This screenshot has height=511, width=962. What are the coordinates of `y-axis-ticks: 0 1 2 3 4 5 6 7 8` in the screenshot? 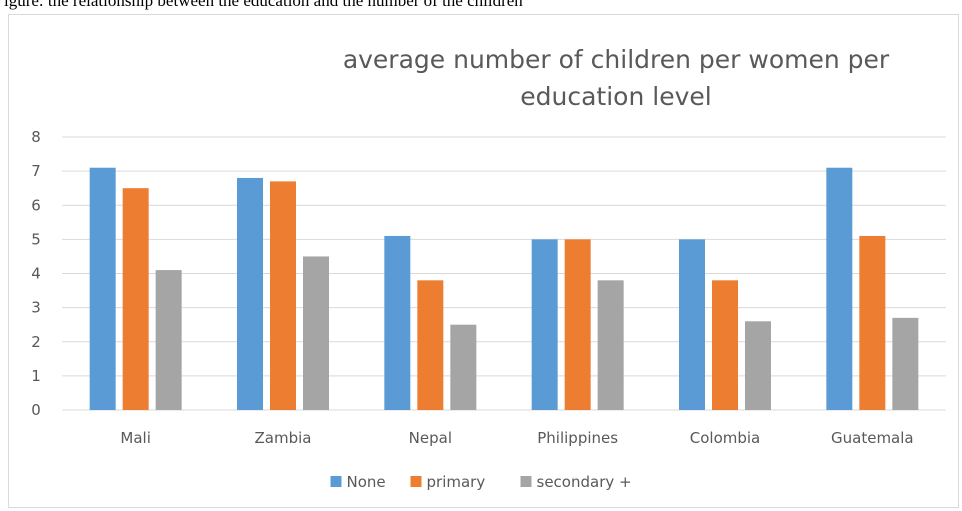 It's located at (36, 273).